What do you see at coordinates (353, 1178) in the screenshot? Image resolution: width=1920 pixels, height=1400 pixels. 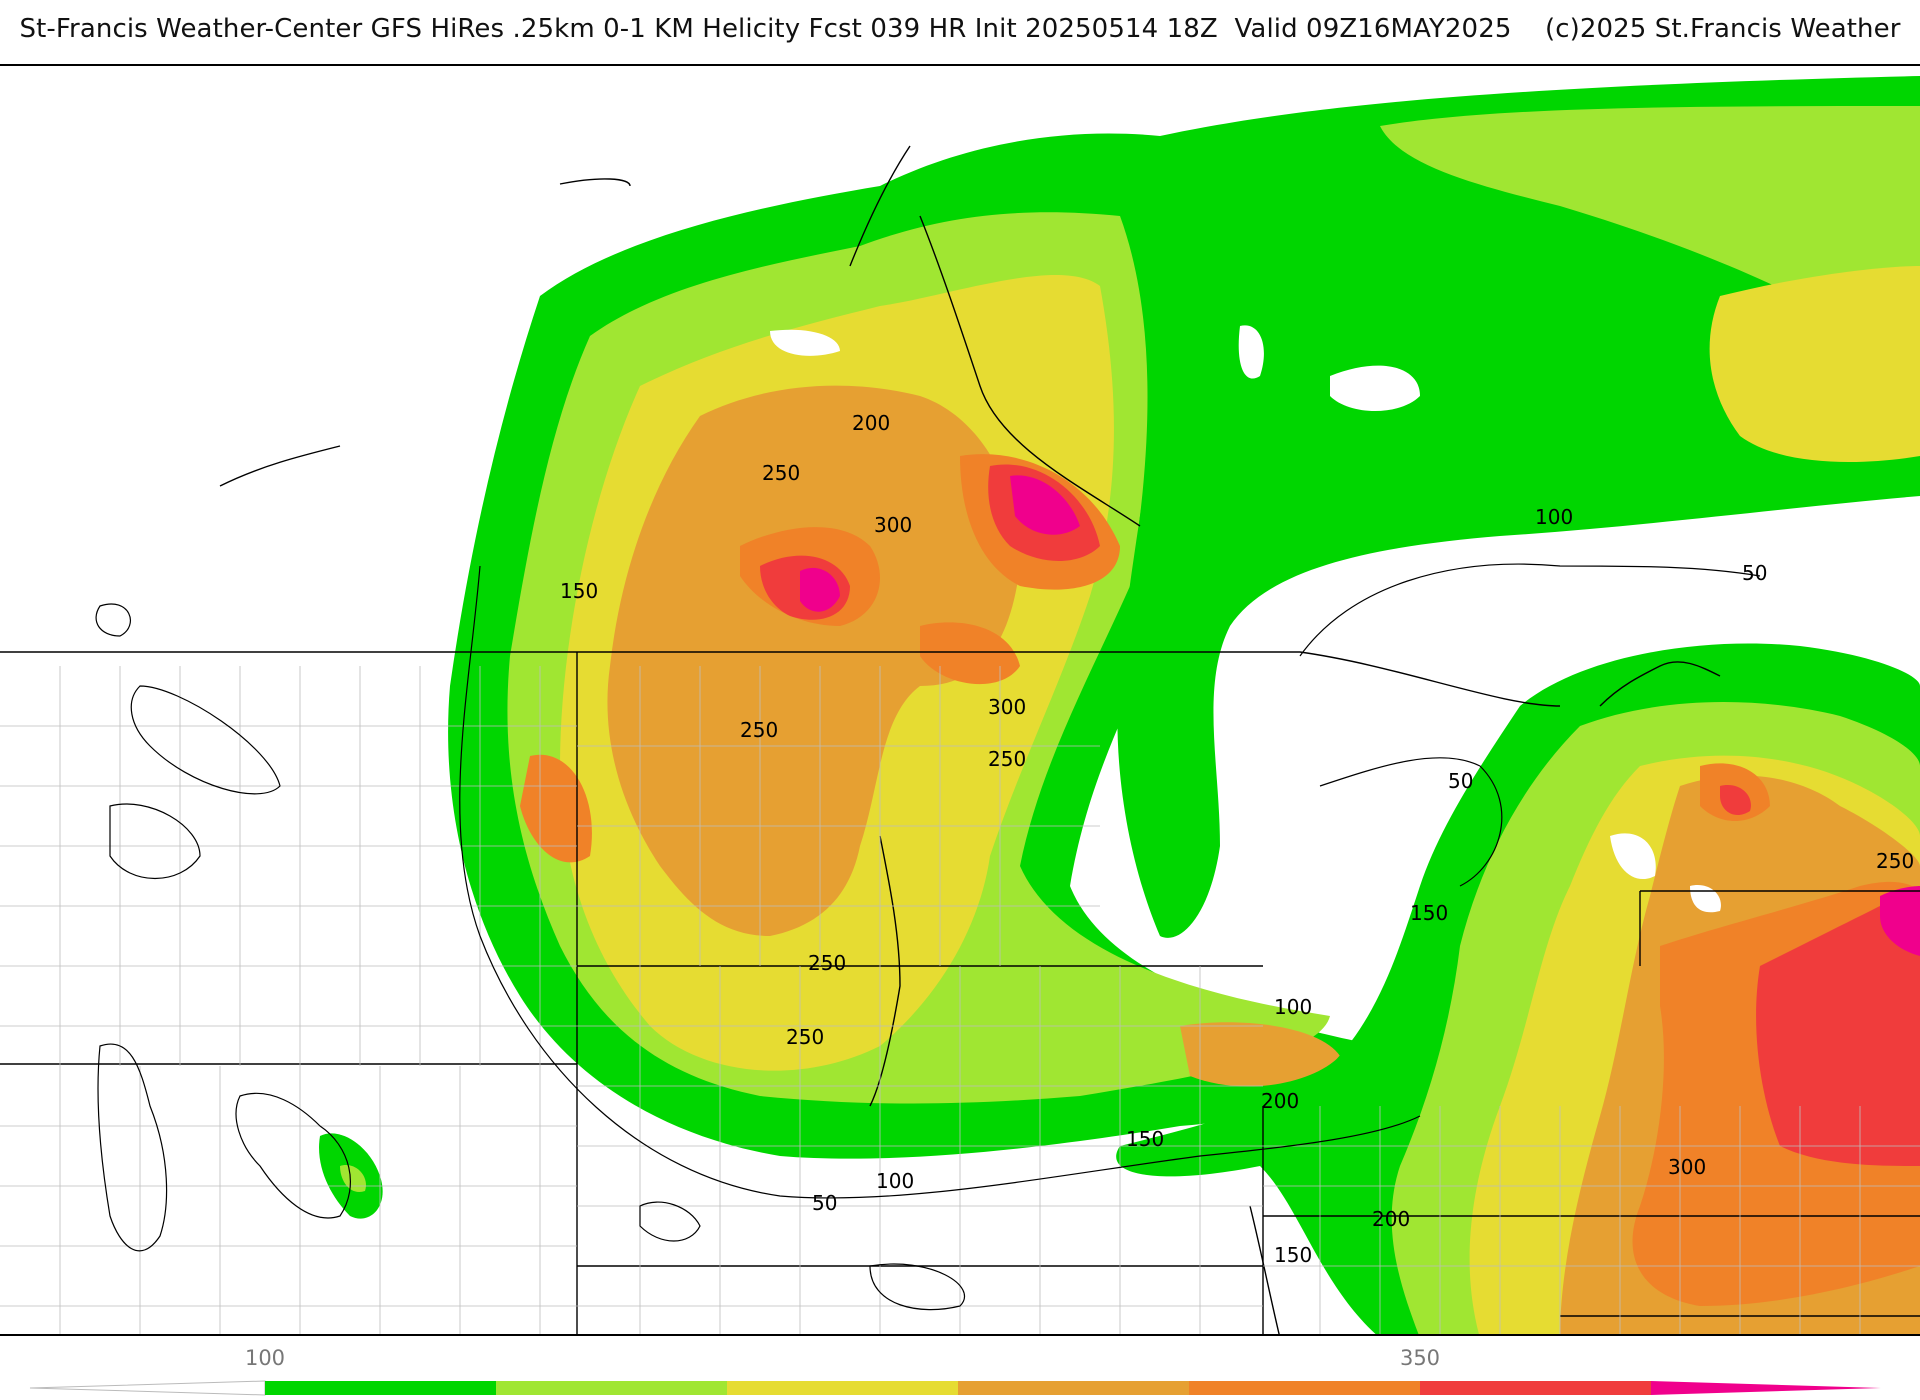 I see `isolated-cell-fill-inner` at bounding box center [353, 1178].